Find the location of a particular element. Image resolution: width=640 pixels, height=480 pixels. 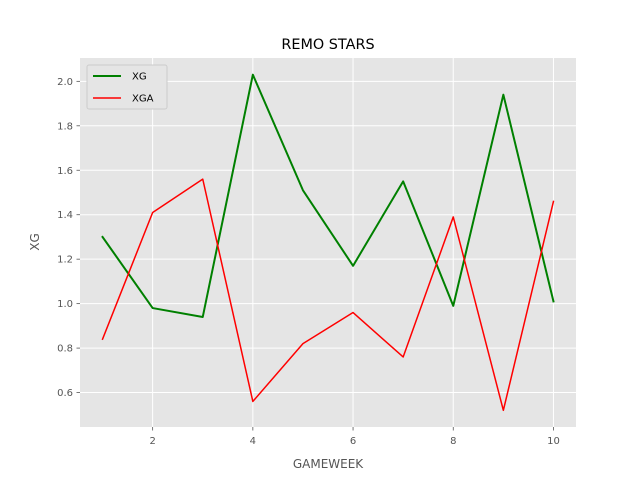

legend-label-xg: XG is located at coordinates (139, 77).